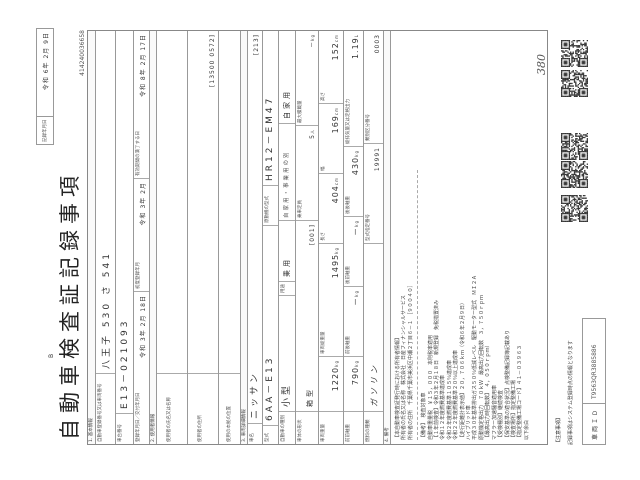 This screenshot has height=480, width=640. Describe the element at coordinates (335, 190) in the screenshot. I see `length-value: 404cm` at that location.